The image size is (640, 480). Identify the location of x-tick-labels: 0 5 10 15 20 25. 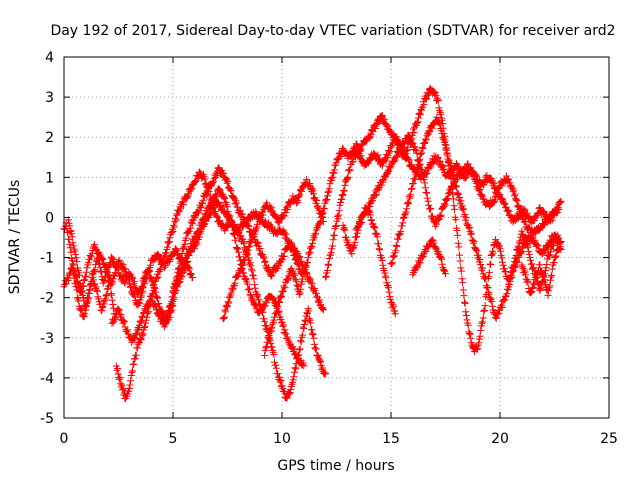
(339, 439).